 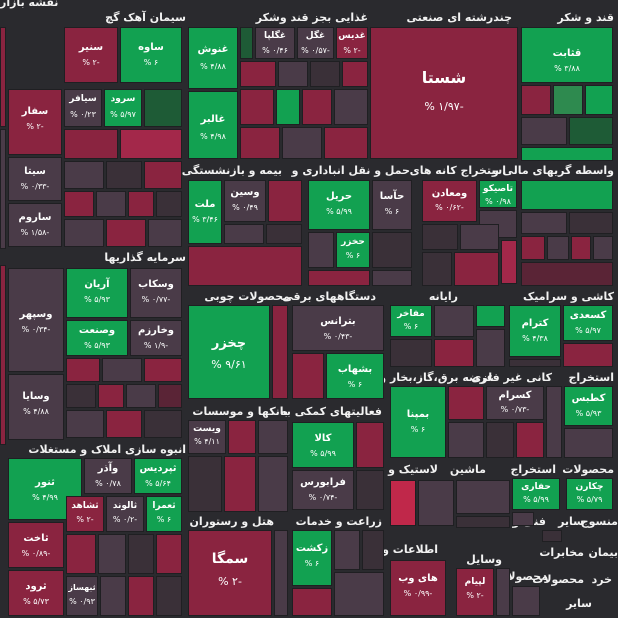 I want to click on sector-label-hotel: هتل و رستوران, so click(x=231, y=521).